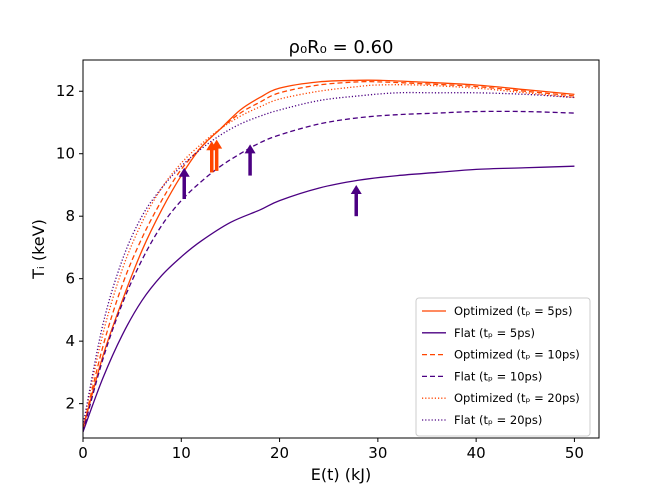  What do you see at coordinates (279, 453) in the screenshot?
I see `x-tick-label: 20` at bounding box center [279, 453].